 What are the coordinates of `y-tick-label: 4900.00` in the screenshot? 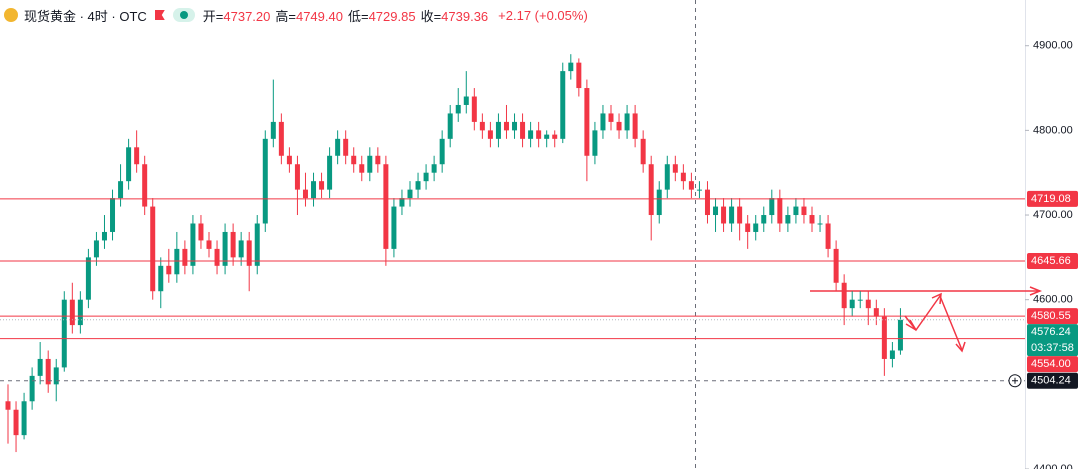 It's located at (1053, 46).